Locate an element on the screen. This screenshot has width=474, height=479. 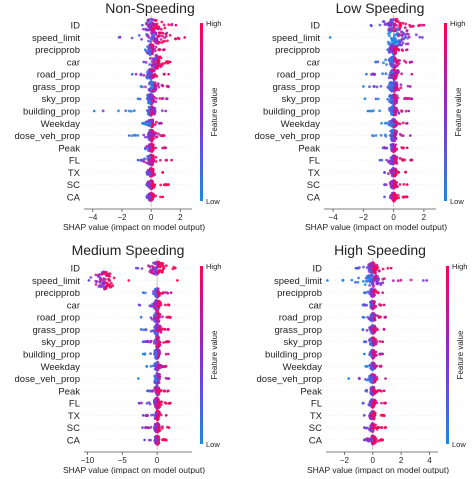
colorbar is located at coordinates (201, 355).